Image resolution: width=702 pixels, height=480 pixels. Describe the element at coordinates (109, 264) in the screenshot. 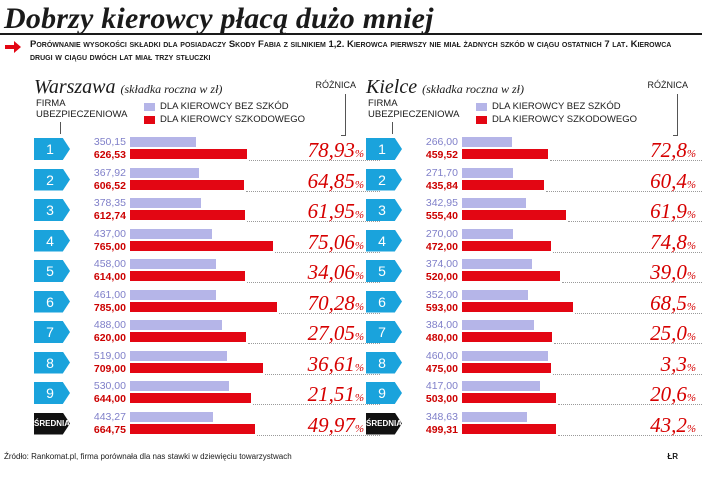

I see `value-no-claims: 458,00` at that location.